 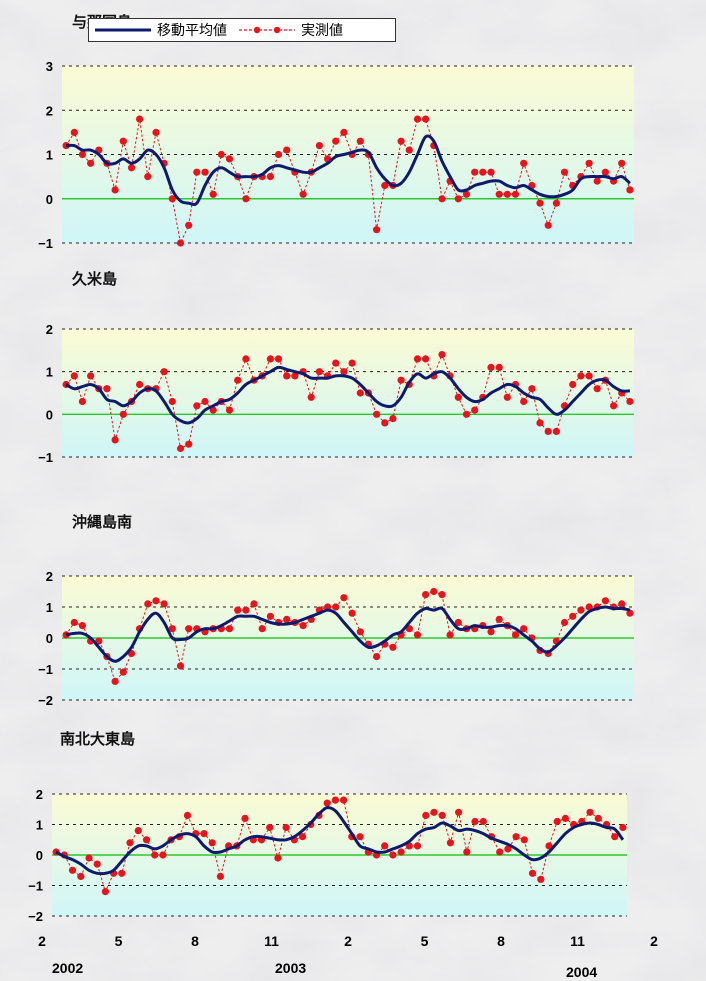 I want to click on moving-average-line, so click(x=348, y=170).